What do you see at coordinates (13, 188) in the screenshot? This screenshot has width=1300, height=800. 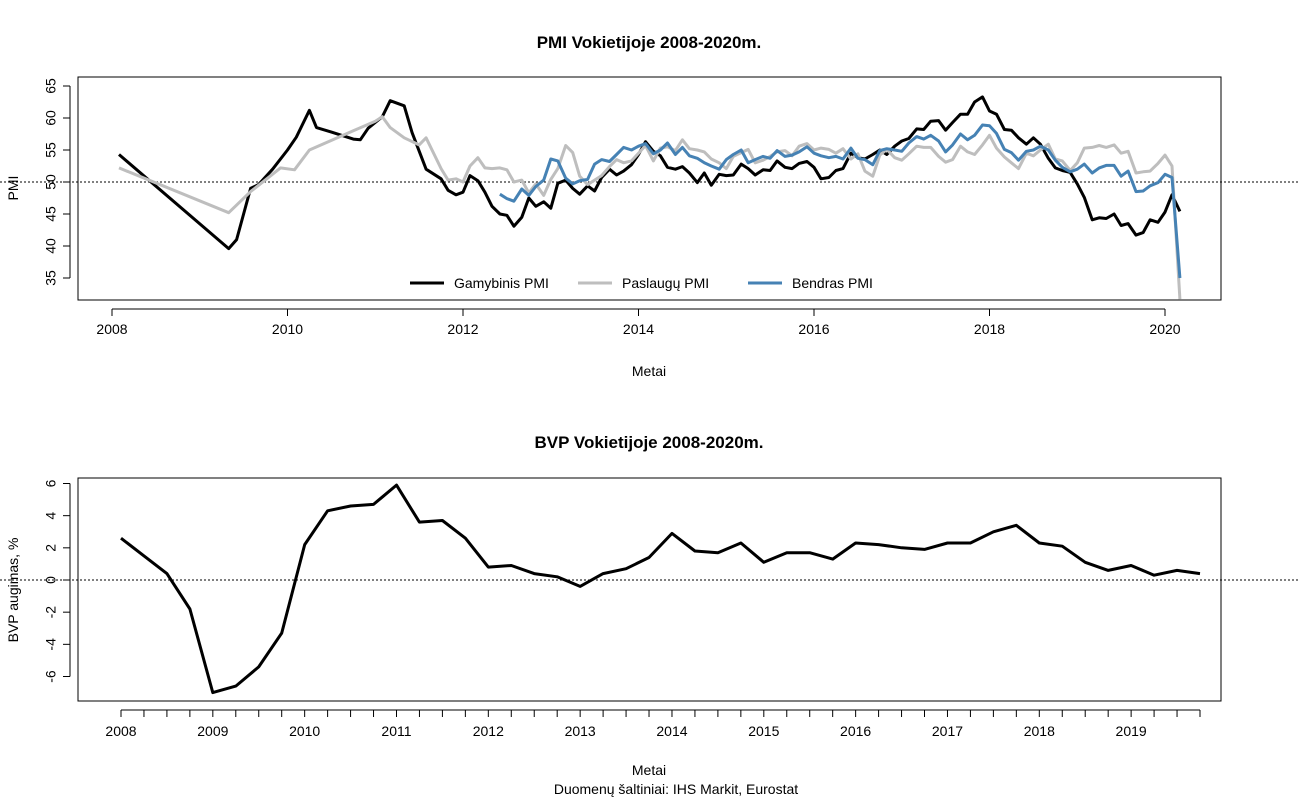 I see `pmi-y-axis-label: PMI` at bounding box center [13, 188].